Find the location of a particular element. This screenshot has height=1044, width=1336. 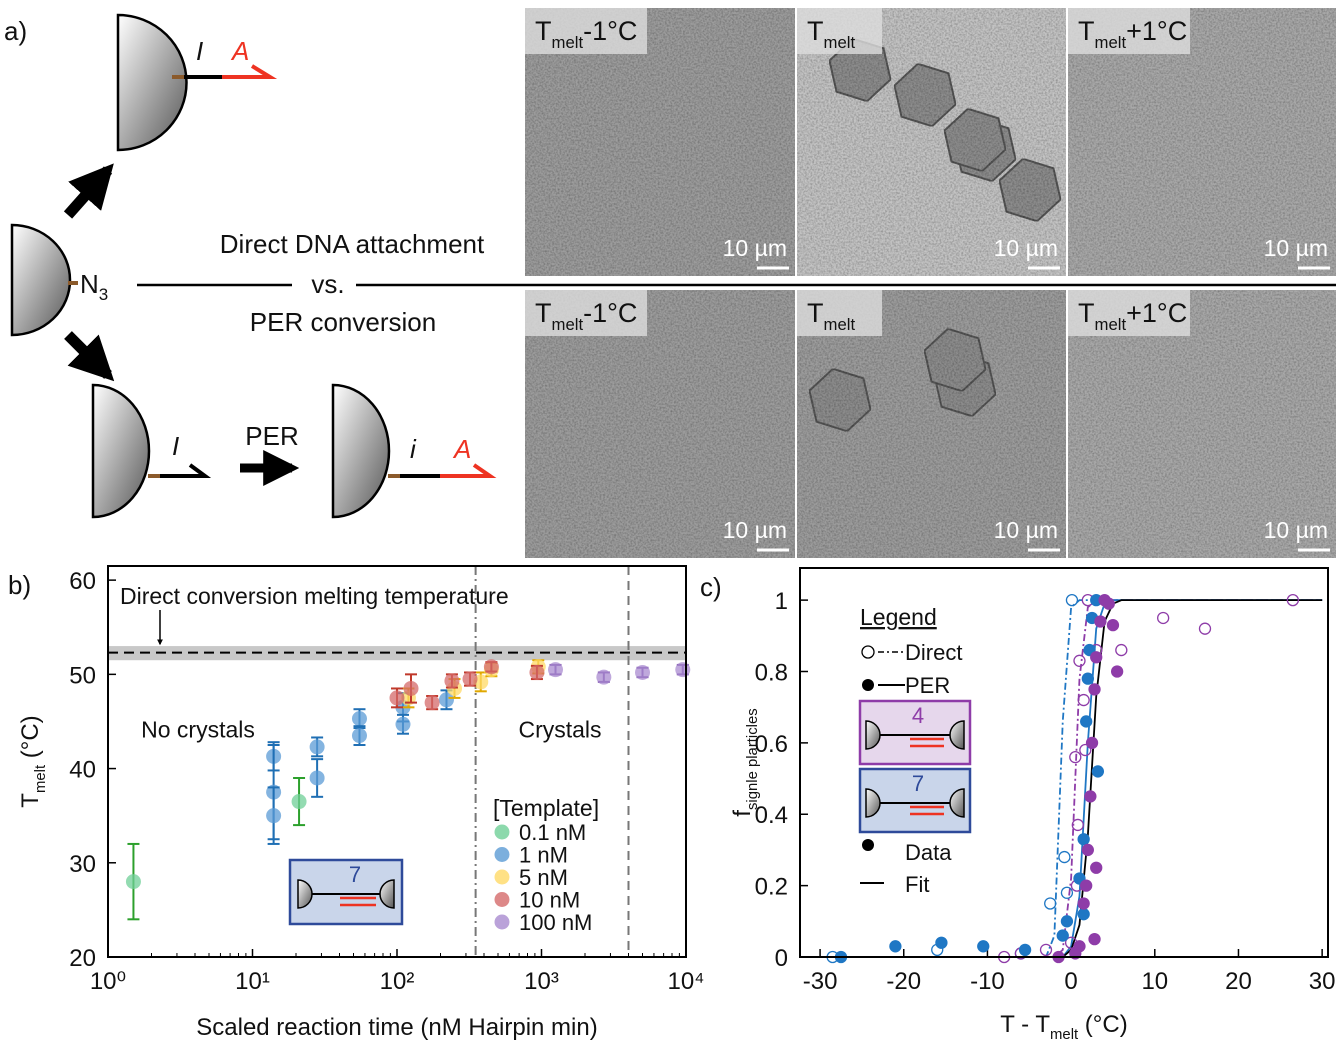

legend-title: [Template] is located at coordinates (546, 808).